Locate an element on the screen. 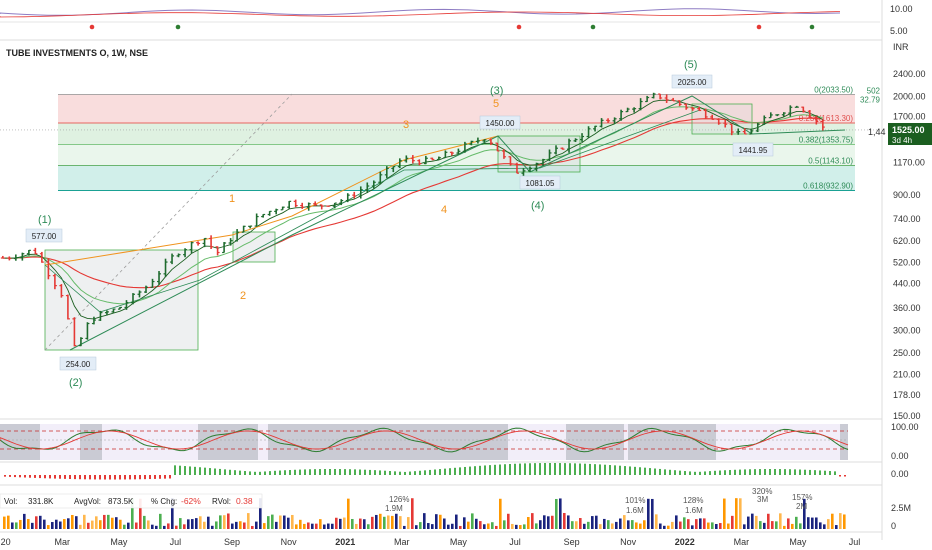 Image resolution: width=932 pixels, height=550 pixels. price-axis-tick: 178.00 is located at coordinates (907, 395).